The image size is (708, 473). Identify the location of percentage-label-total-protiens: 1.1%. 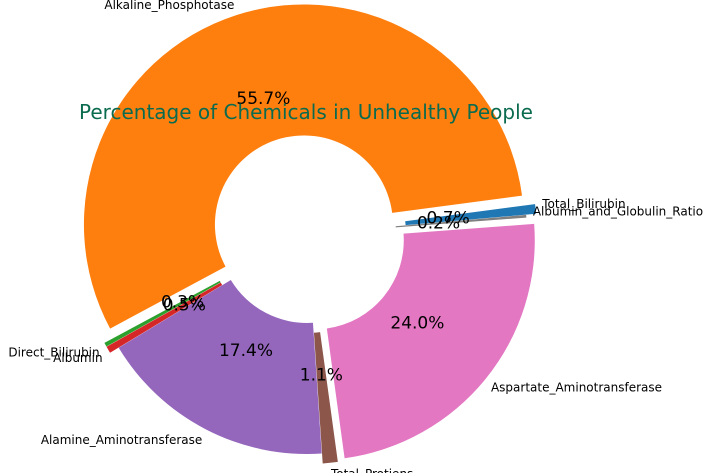
(321, 375).